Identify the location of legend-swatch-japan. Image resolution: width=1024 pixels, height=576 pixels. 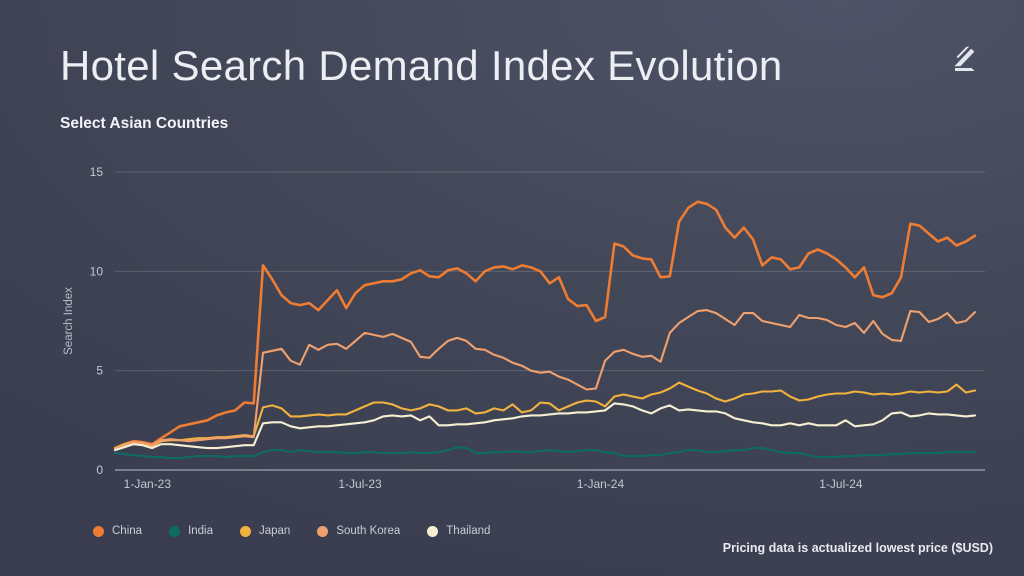
(245, 531).